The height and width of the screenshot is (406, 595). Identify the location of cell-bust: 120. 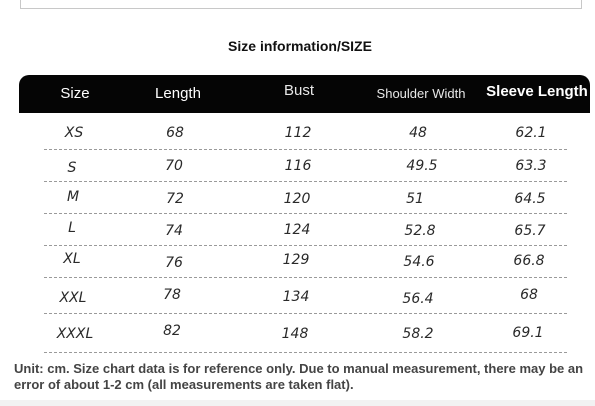
(297, 199).